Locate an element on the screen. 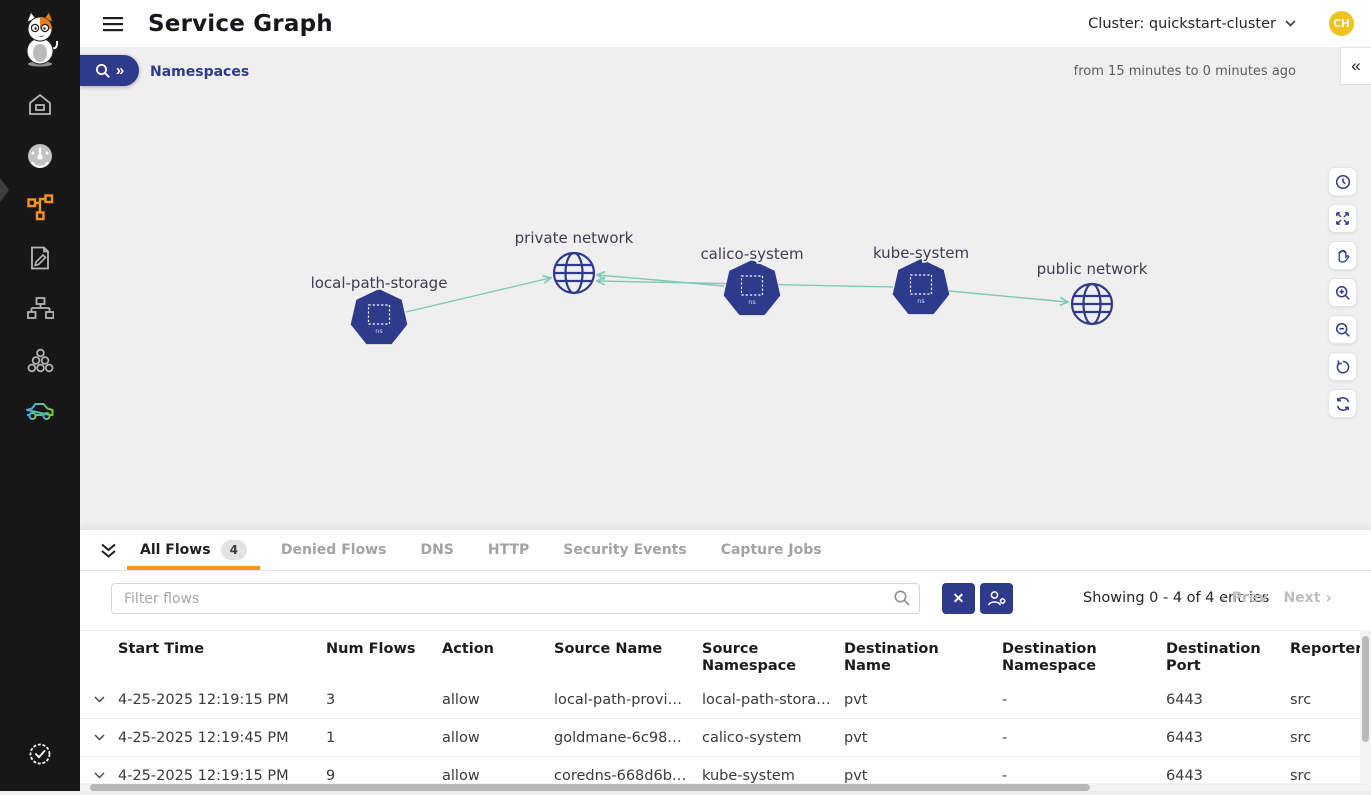  tab-label: Capture Jobs is located at coordinates (771, 550).